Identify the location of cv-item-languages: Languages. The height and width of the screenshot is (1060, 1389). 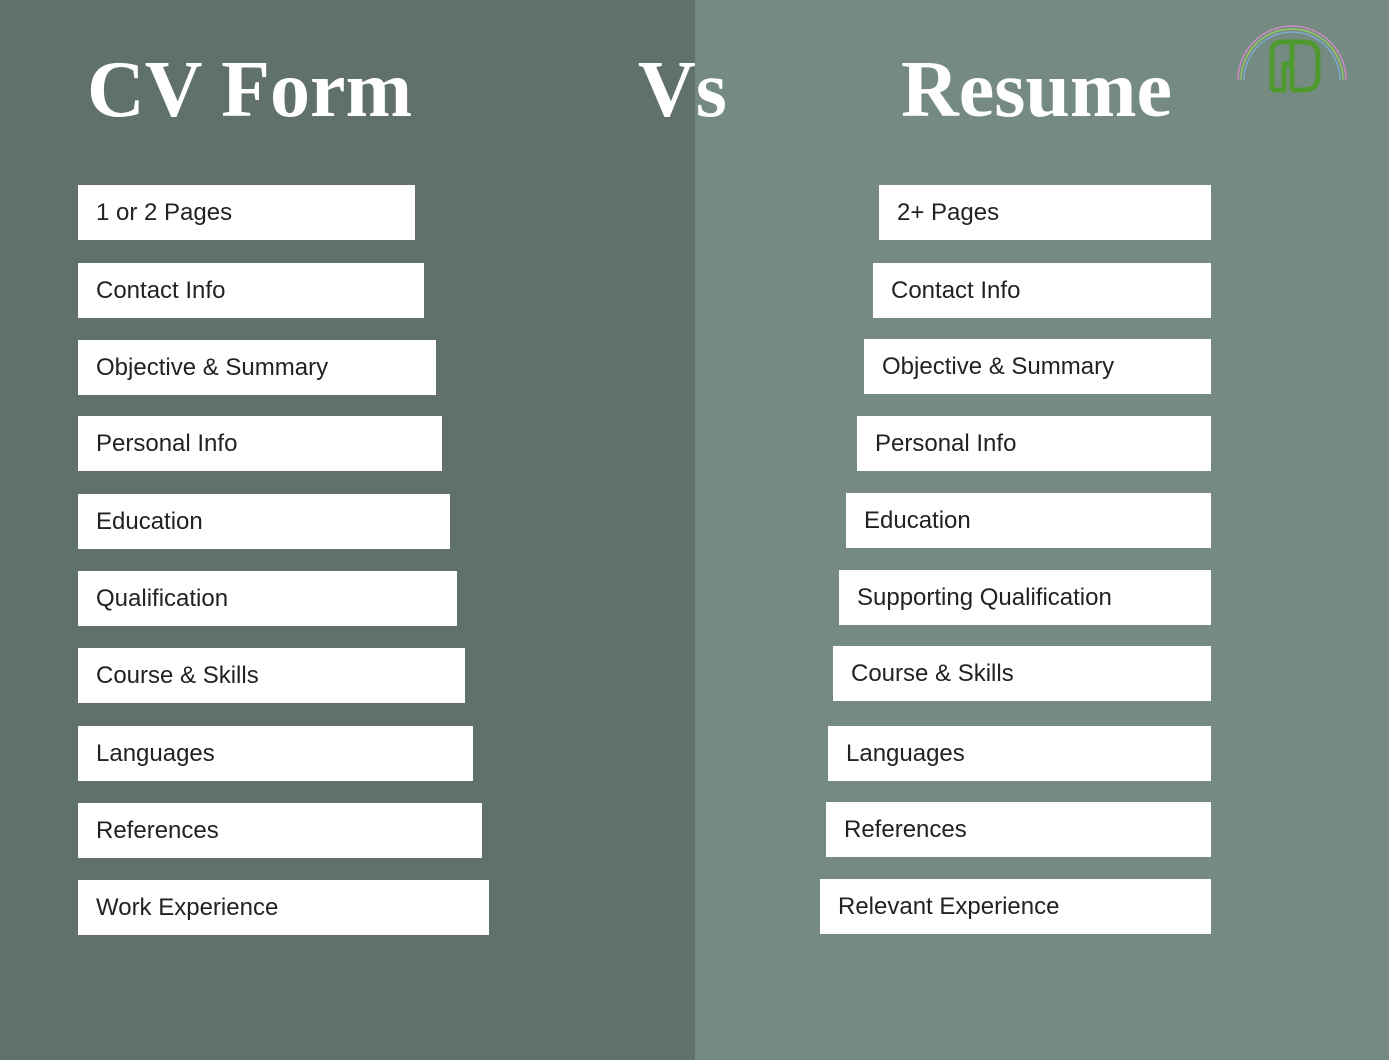
(275, 753).